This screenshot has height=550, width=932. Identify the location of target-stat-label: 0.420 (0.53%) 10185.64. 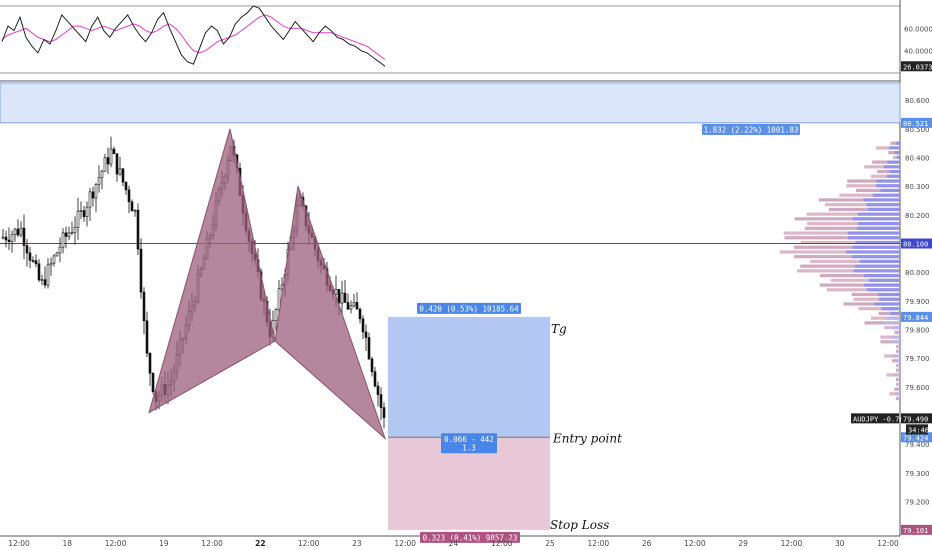
(469, 308).